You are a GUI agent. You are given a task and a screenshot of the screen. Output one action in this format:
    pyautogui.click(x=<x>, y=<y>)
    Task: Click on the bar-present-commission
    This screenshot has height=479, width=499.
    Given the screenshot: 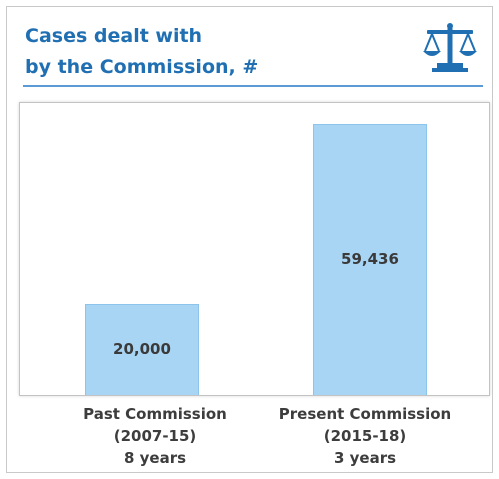 What is the action you would take?
    pyautogui.click(x=370, y=259)
    